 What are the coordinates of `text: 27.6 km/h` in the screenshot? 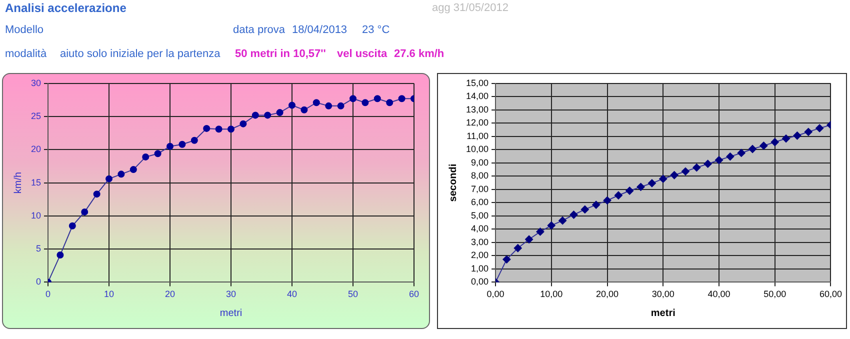 It's located at (419, 54).